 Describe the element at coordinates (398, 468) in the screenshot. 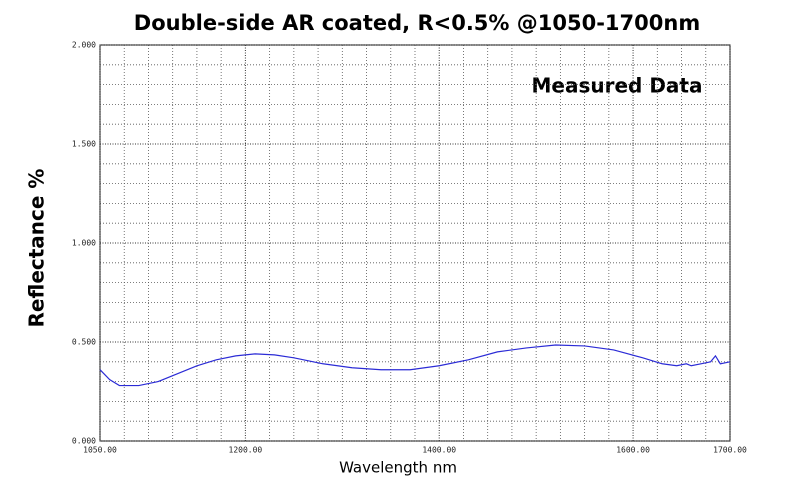

I see `x-axis-label: Wavelength nm` at that location.